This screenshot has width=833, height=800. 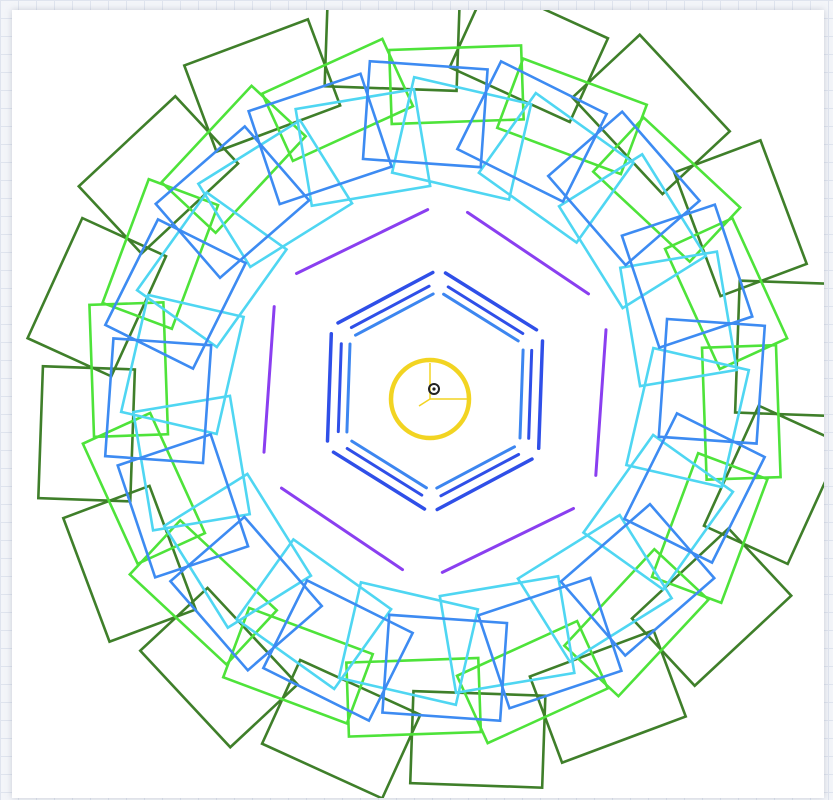 I want to click on diagonal-axis-line, so click(x=424, y=402).